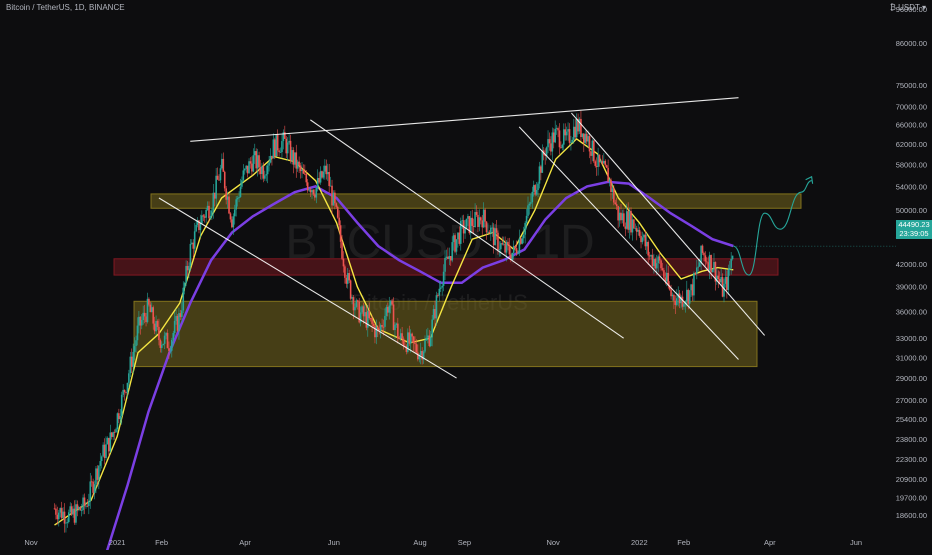 The height and width of the screenshot is (555, 932). I want to click on trendline-channel1-top, so click(467, 229).